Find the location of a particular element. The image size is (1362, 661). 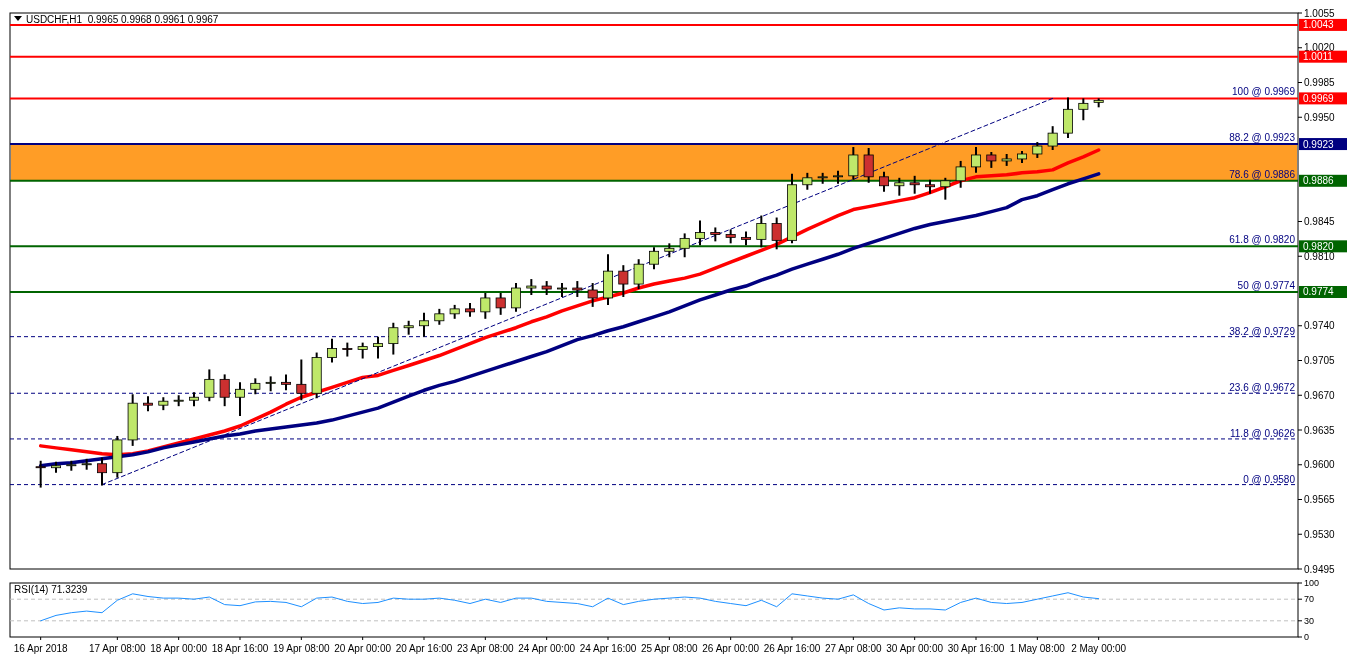

x-tick-label: 20 Apr 00:00 is located at coordinates (363, 648).